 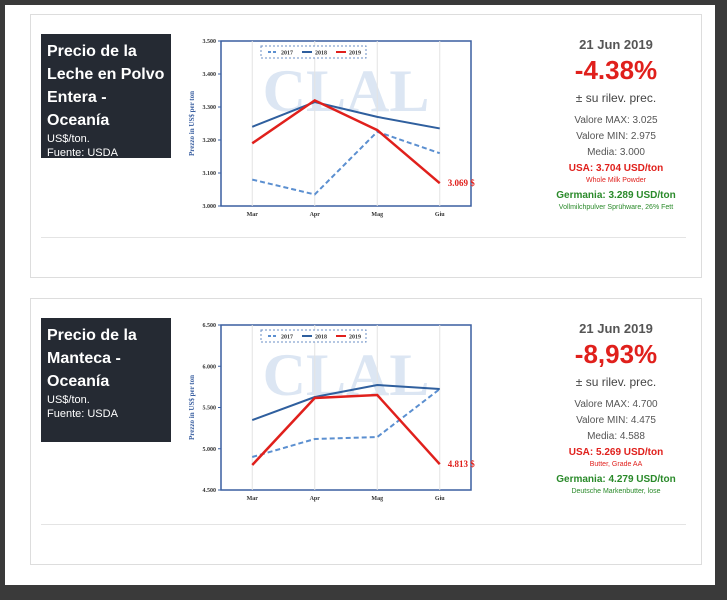 What do you see at coordinates (462, 464) in the screenshot?
I see `annotation: 4.813 $` at bounding box center [462, 464].